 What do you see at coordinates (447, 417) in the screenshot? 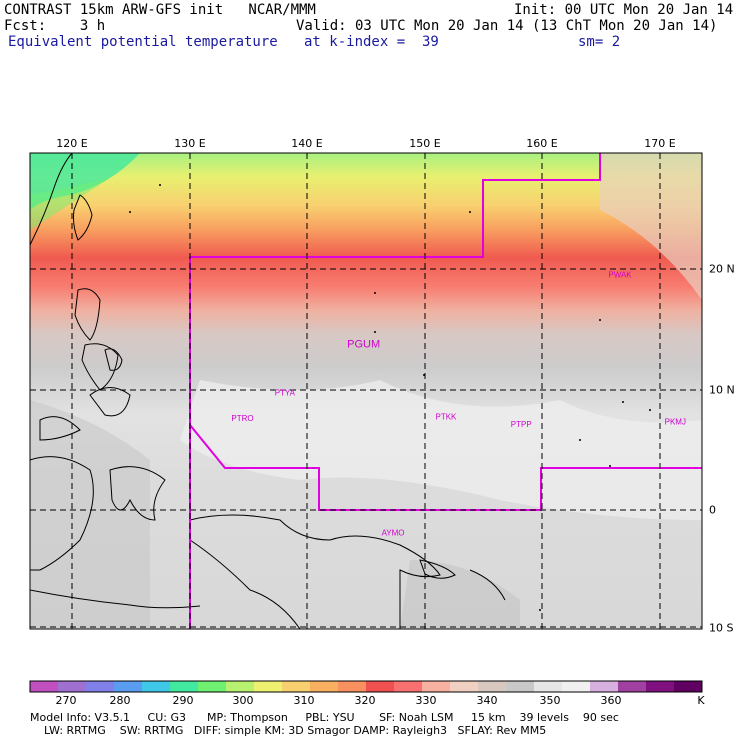
I see `station-ptkk: PTKK` at bounding box center [447, 417].